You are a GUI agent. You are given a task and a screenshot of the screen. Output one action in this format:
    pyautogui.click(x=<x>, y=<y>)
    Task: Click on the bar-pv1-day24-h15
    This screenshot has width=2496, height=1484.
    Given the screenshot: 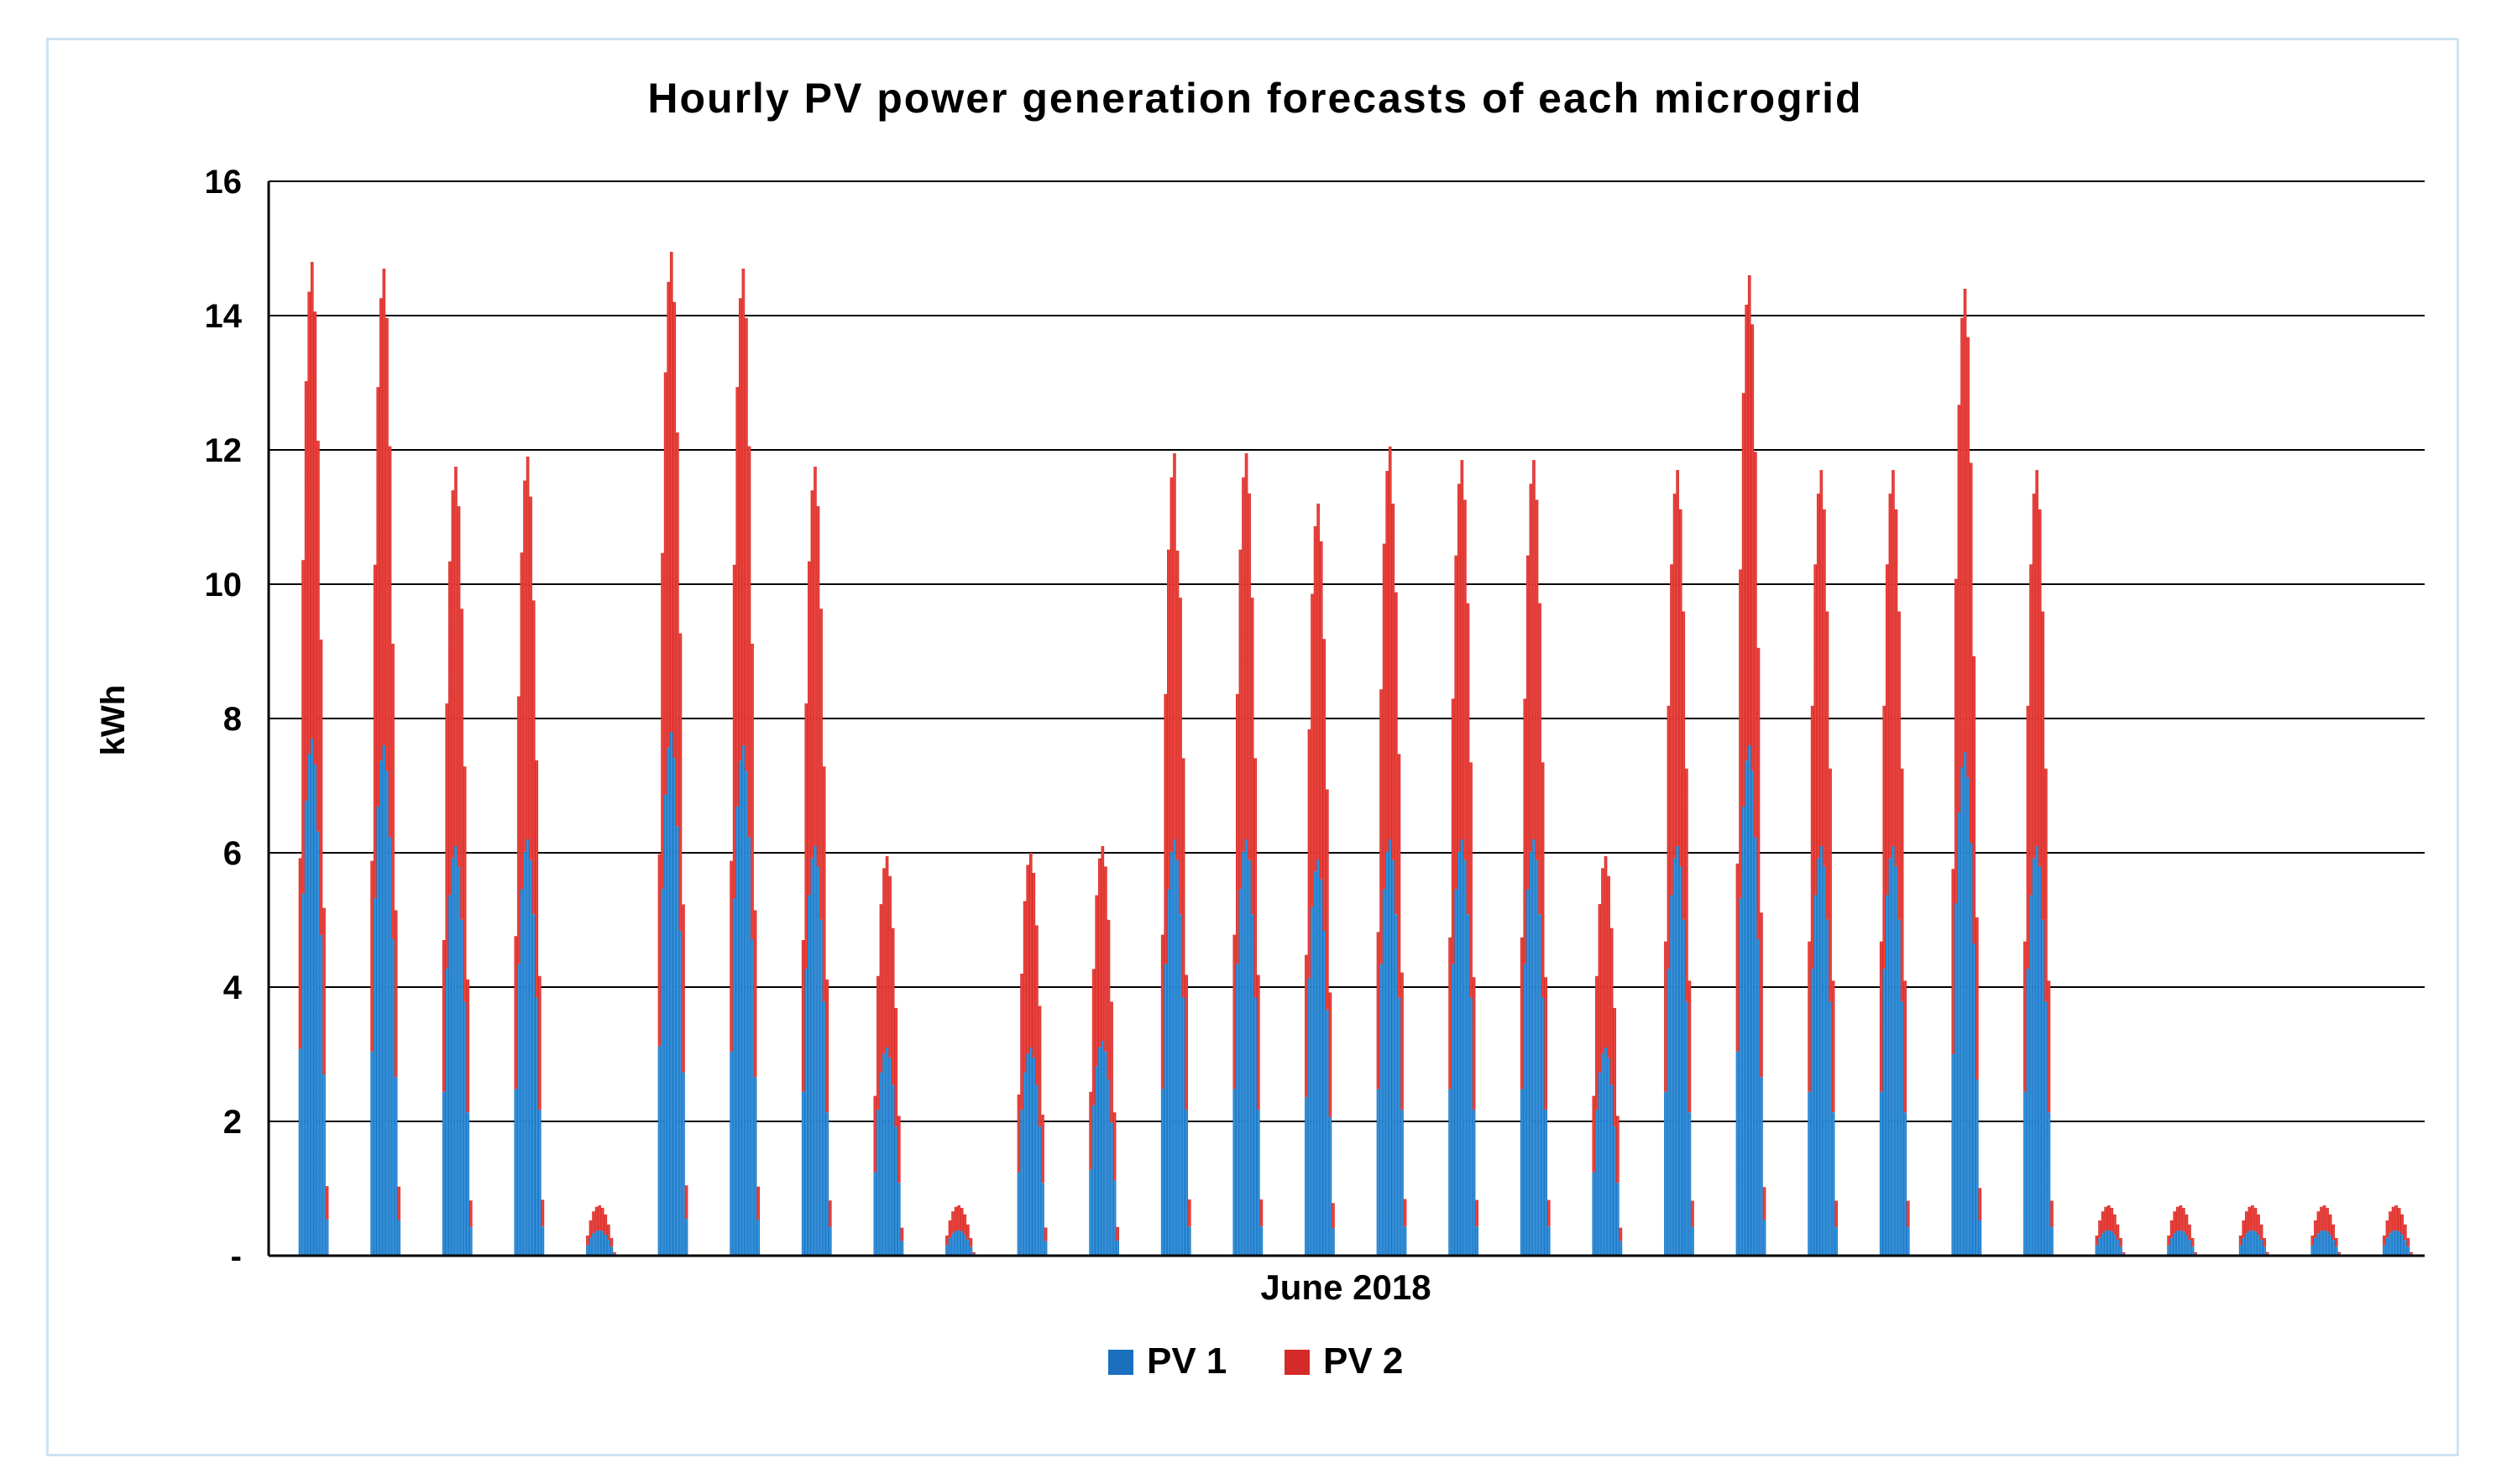 What is the action you would take?
    pyautogui.click(x=1968, y=1016)
    